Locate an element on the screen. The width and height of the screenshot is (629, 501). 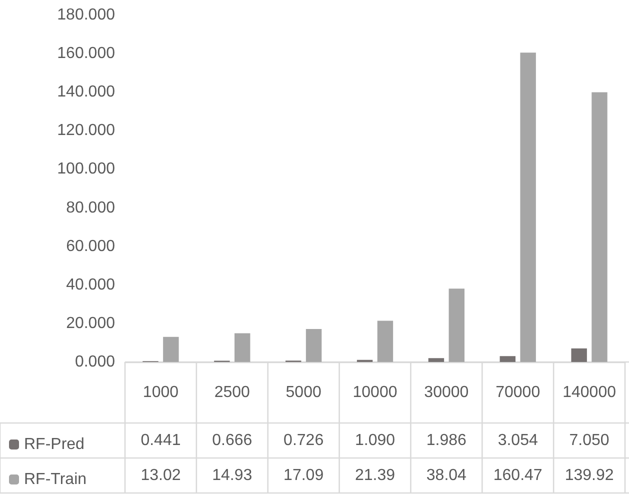
x-tick-label: 5000 is located at coordinates (304, 392).